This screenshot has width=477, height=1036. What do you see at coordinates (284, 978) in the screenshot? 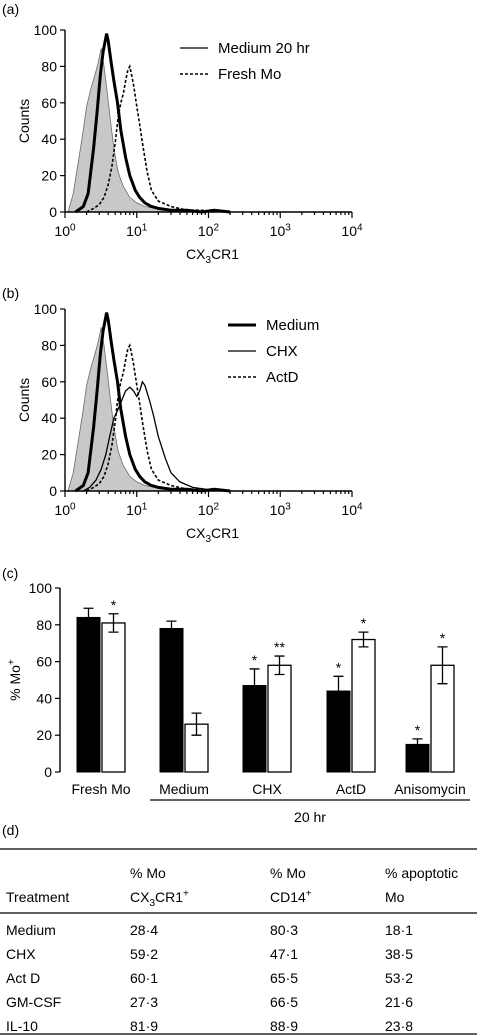
I see `table-cell: 65·5` at bounding box center [284, 978].